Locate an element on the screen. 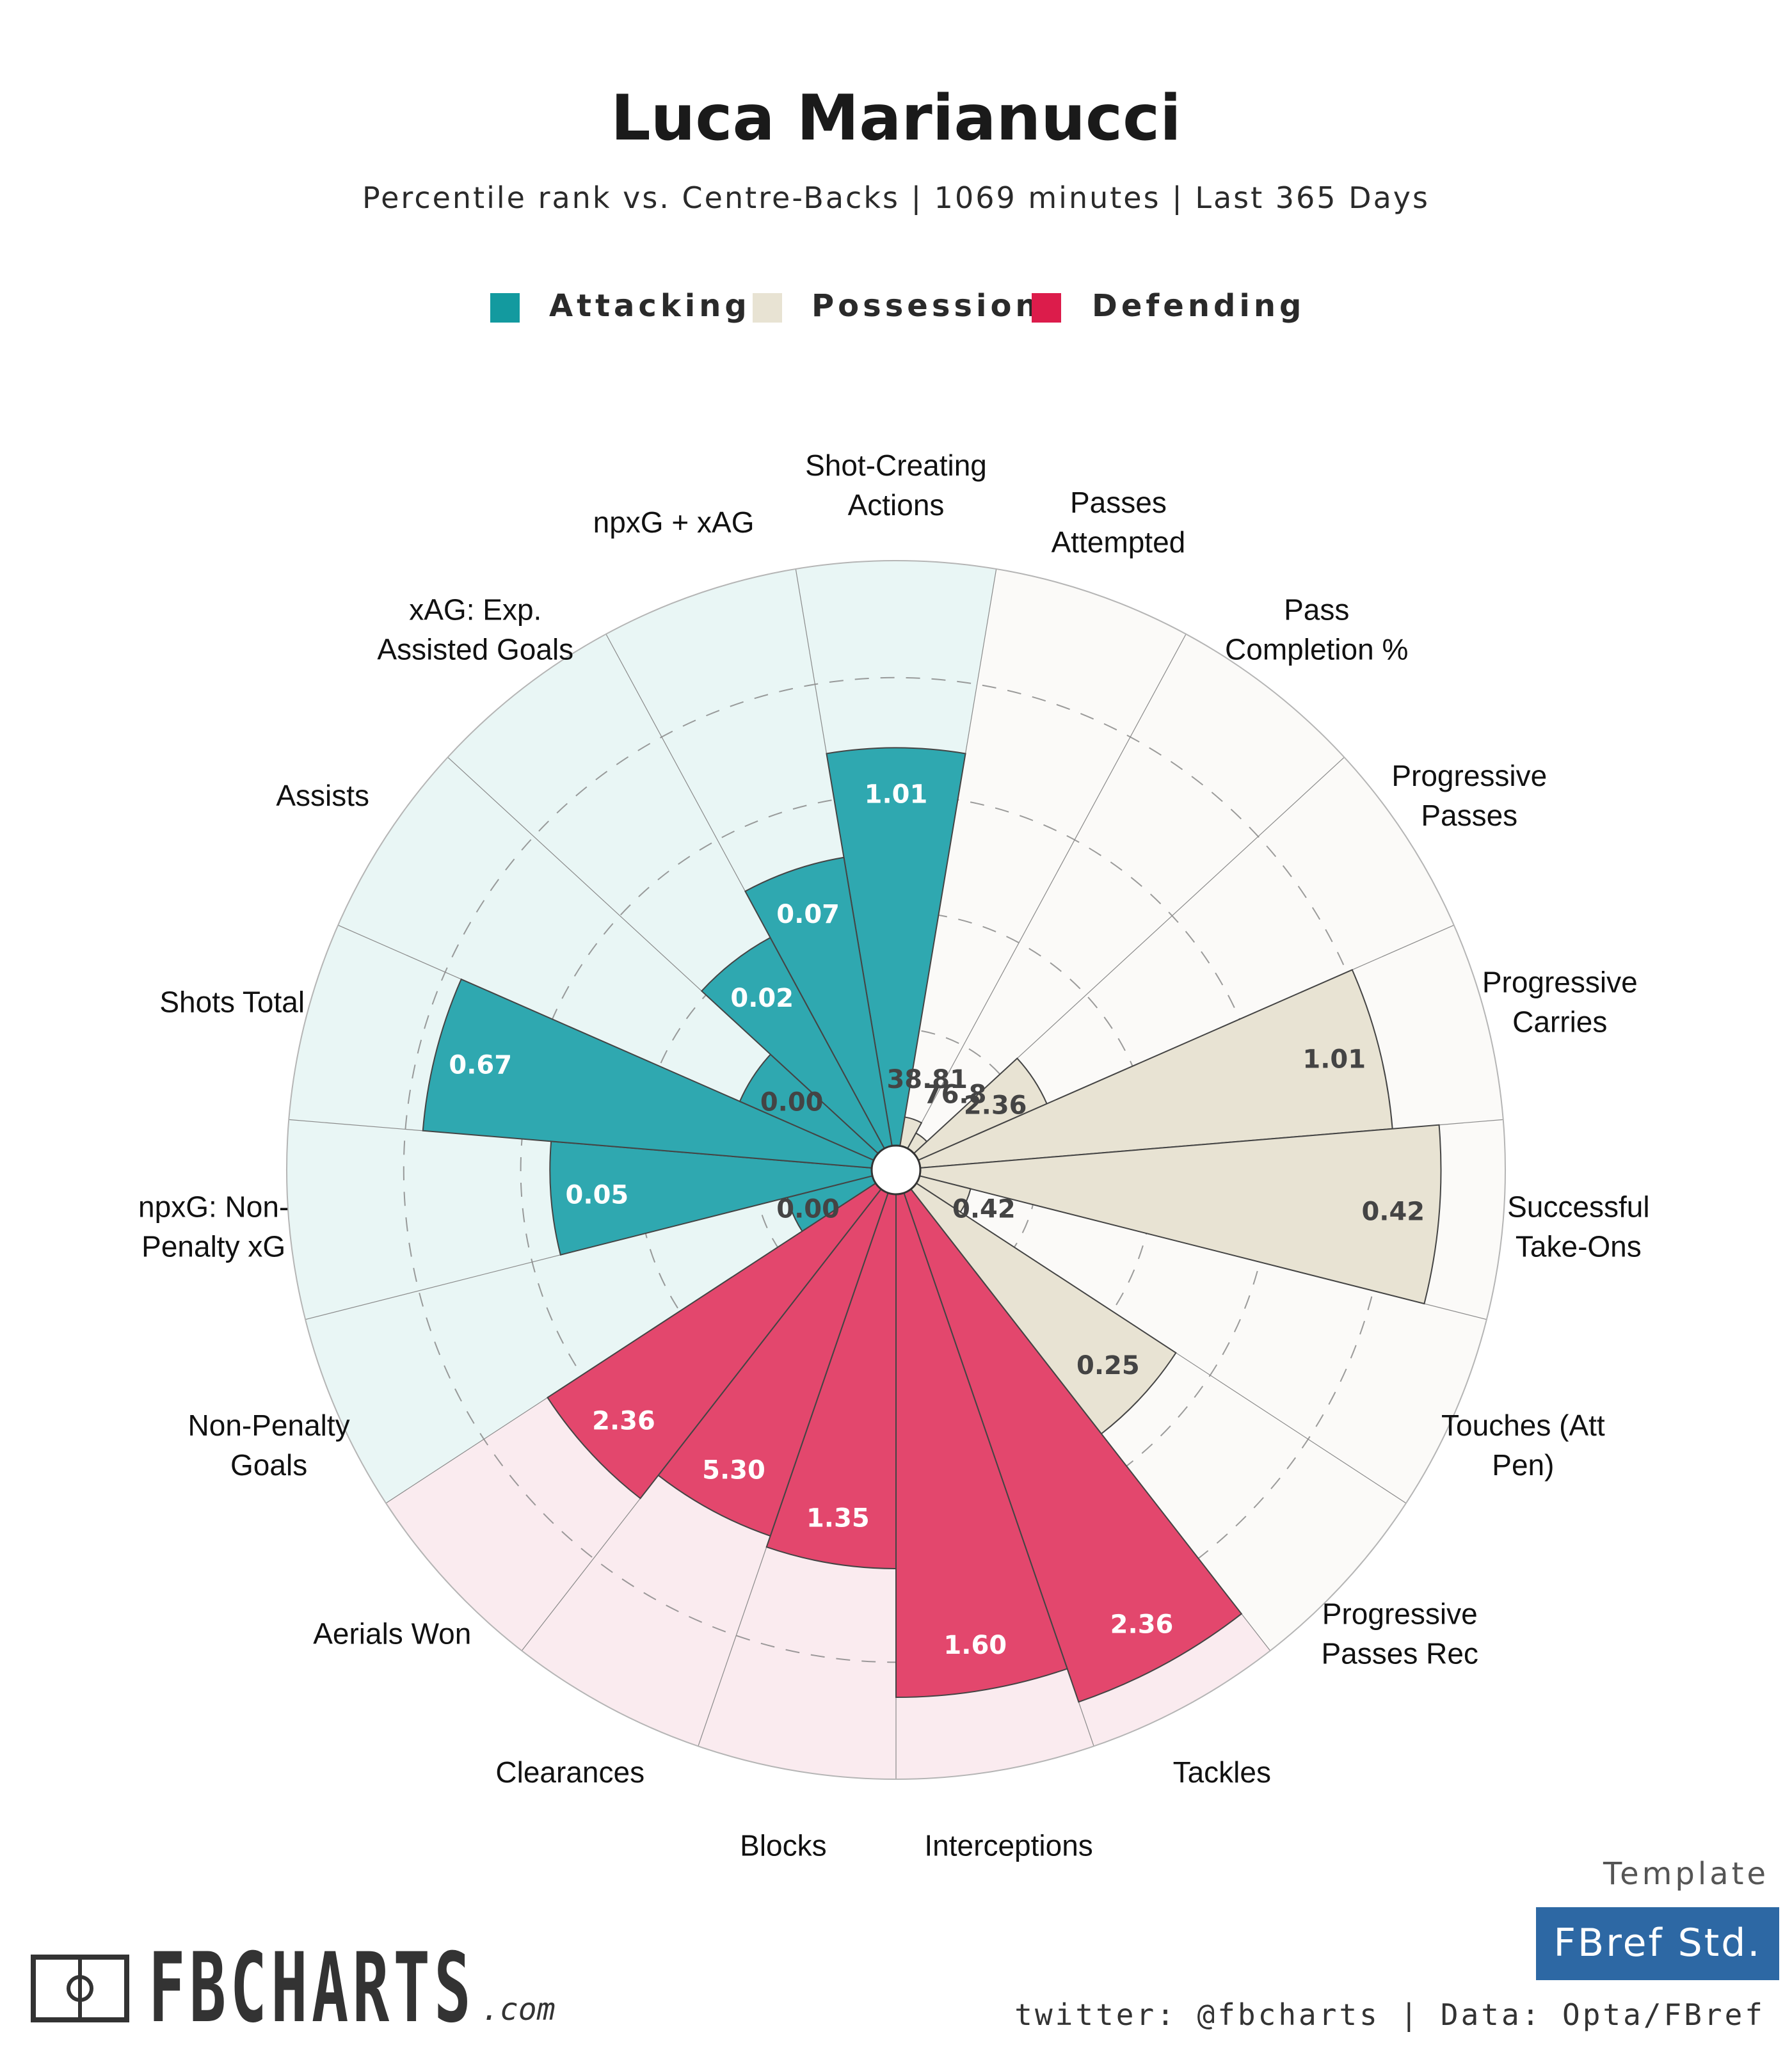  category-label: npxG: Non-Penalty xG is located at coordinates (213, 1226).